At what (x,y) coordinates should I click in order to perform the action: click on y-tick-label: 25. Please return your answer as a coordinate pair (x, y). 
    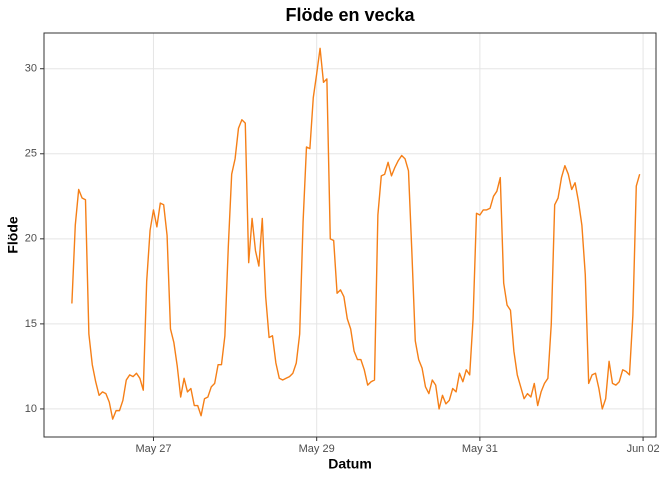
    Looking at the image, I should click on (31, 154).